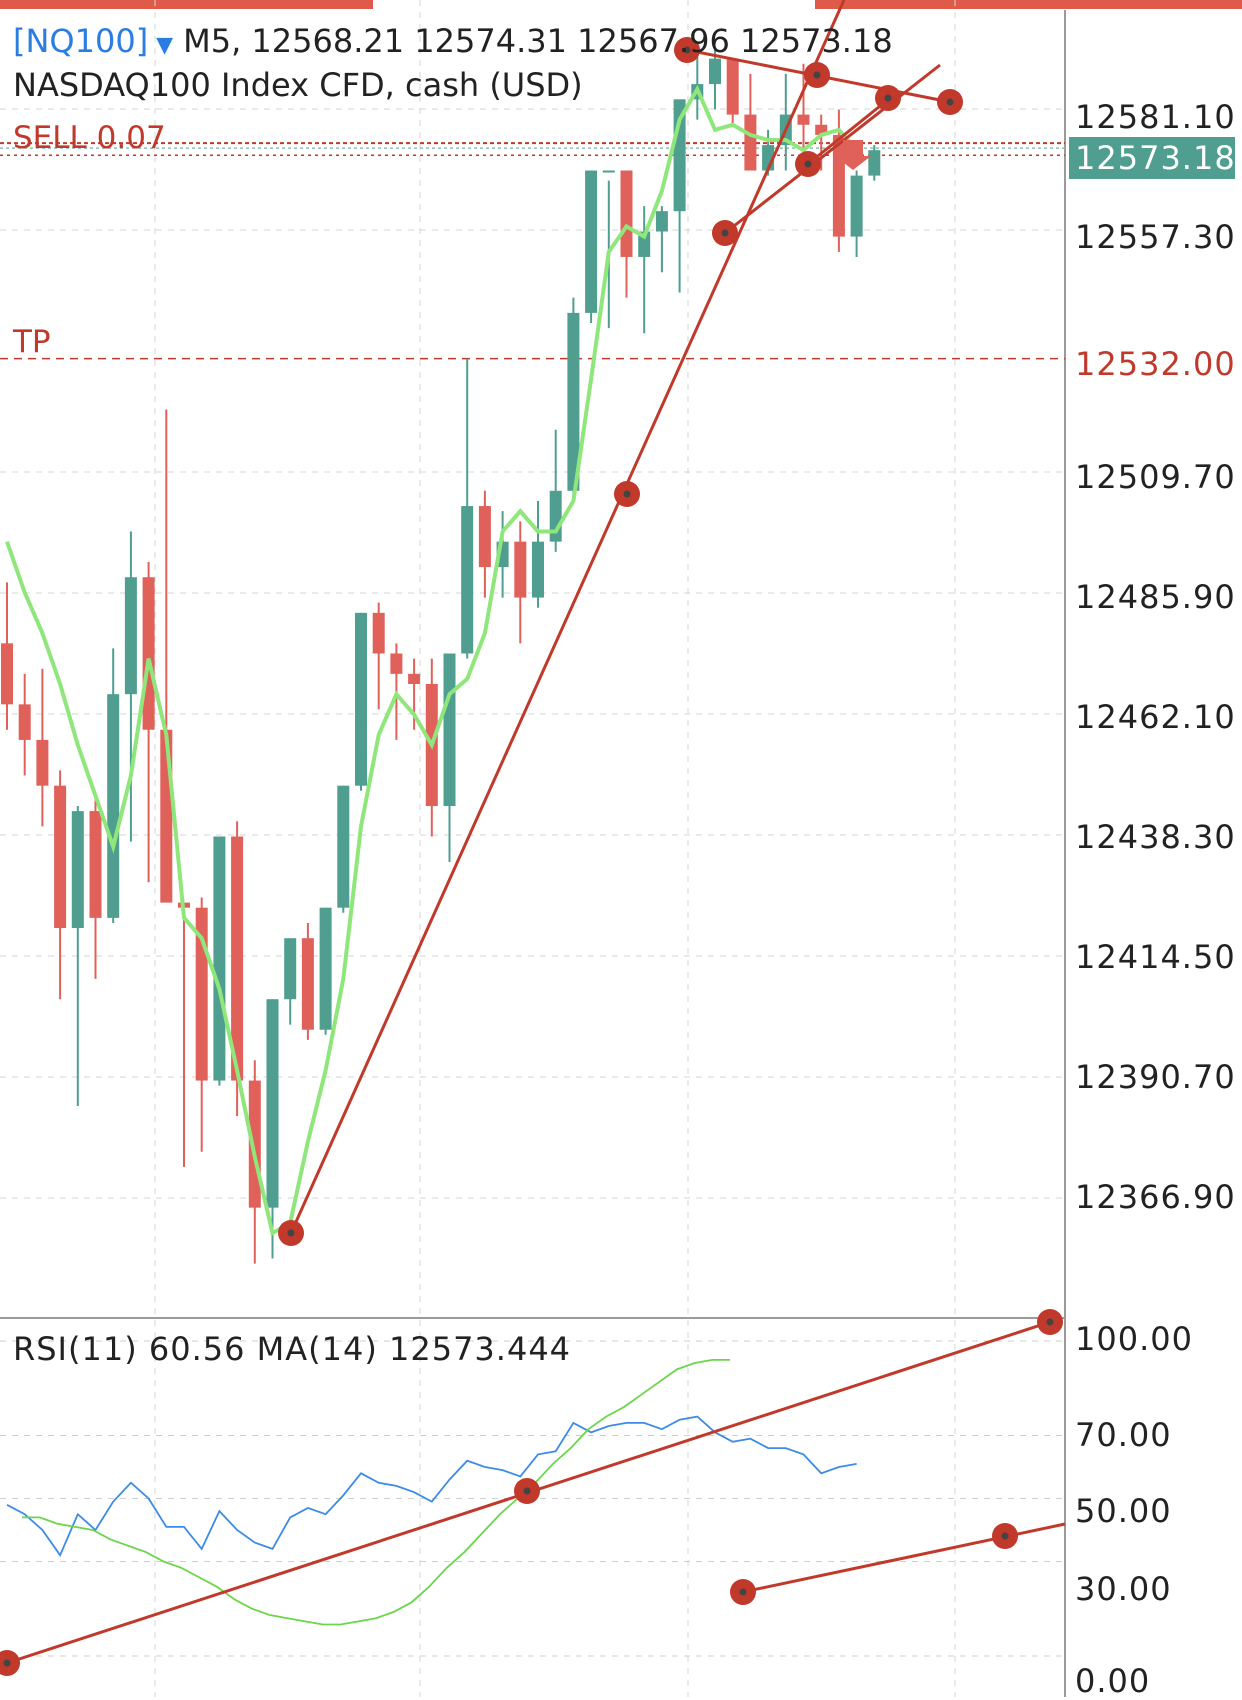  What do you see at coordinates (1155, 837) in the screenshot?
I see `price-label: 12438.30` at bounding box center [1155, 837].